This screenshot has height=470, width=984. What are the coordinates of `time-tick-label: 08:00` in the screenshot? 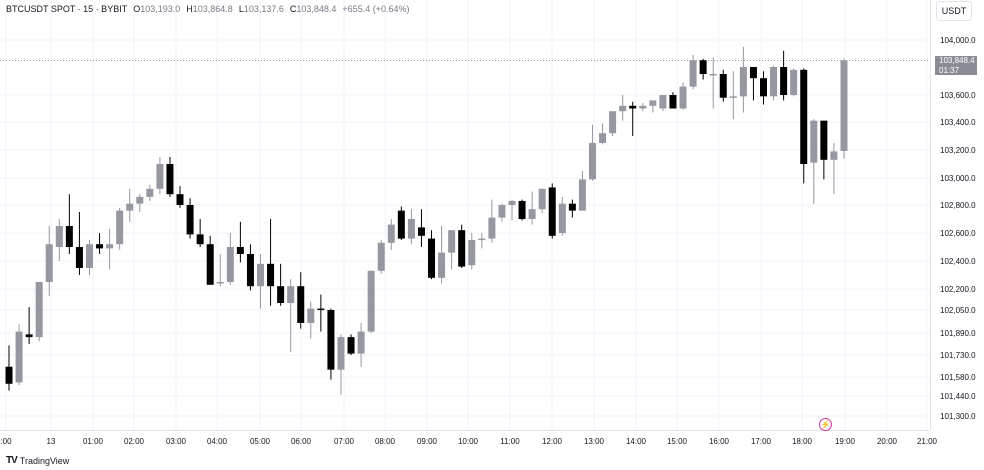 It's located at (385, 441).